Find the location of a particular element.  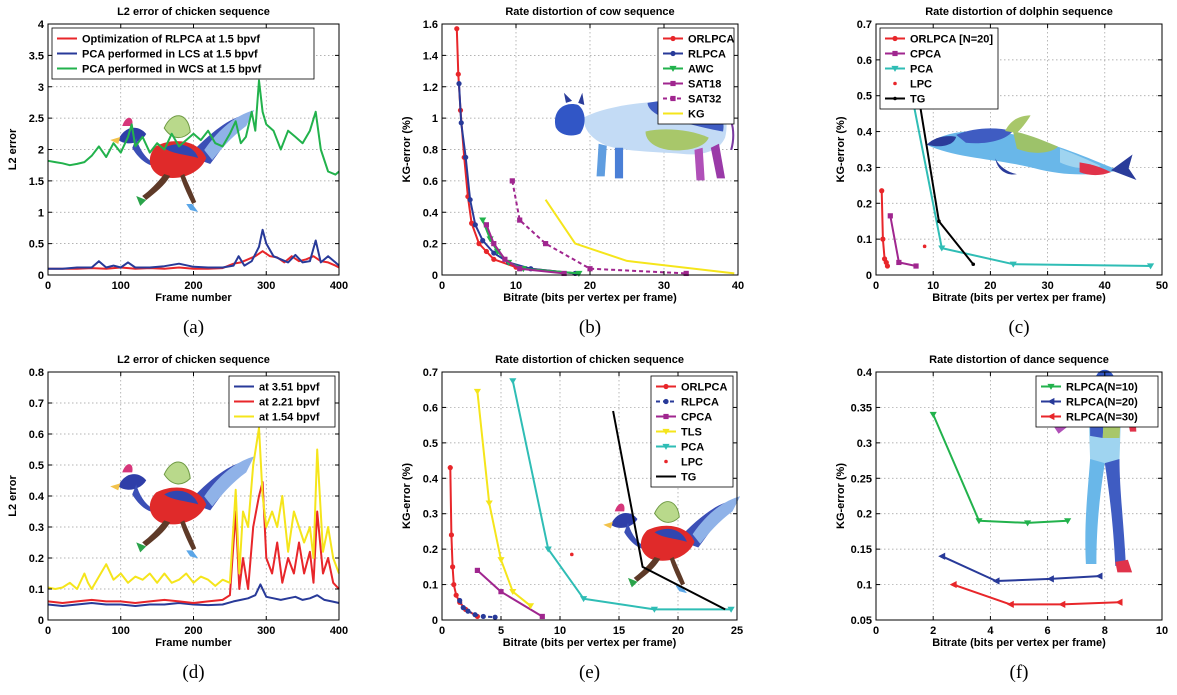

chicken-wing-raised is located at coordinates (667, 512).